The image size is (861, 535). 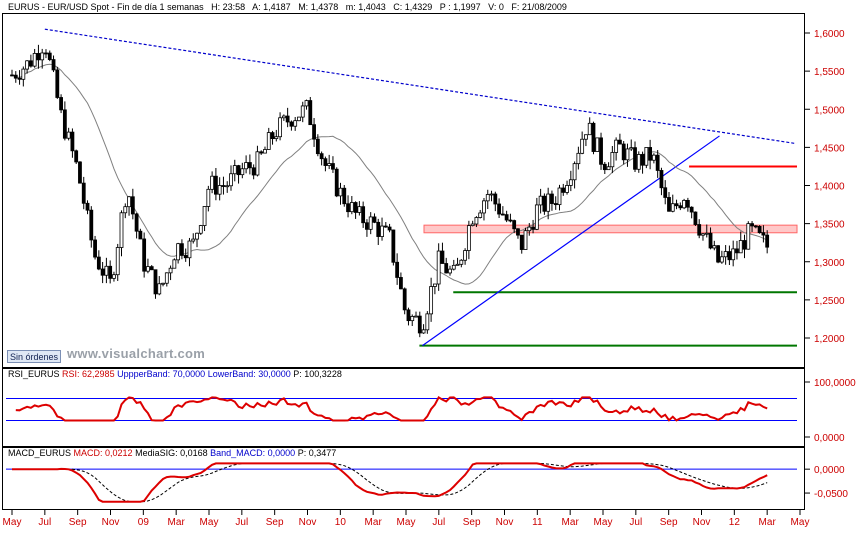 I want to click on macd-band: Band_MACD: 0,0000, so click(x=253, y=453).